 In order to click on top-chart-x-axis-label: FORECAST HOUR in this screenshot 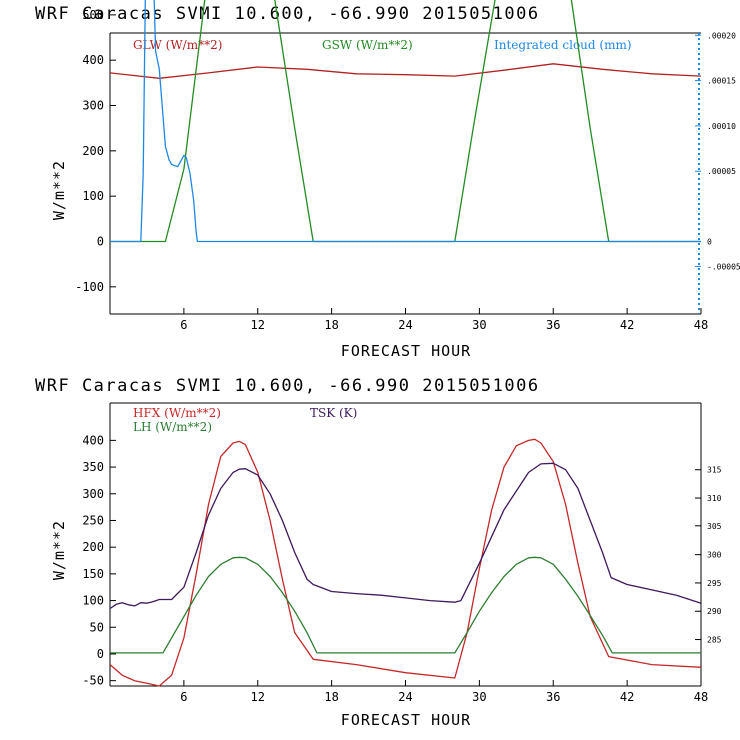, I will do `click(406, 351)`.